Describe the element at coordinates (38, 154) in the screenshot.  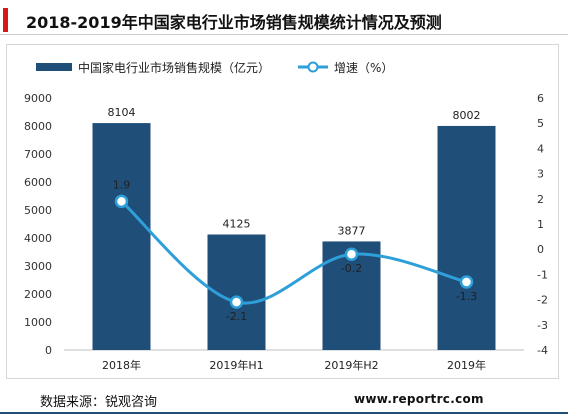
I see `y-left-tick-label: 7000` at that location.